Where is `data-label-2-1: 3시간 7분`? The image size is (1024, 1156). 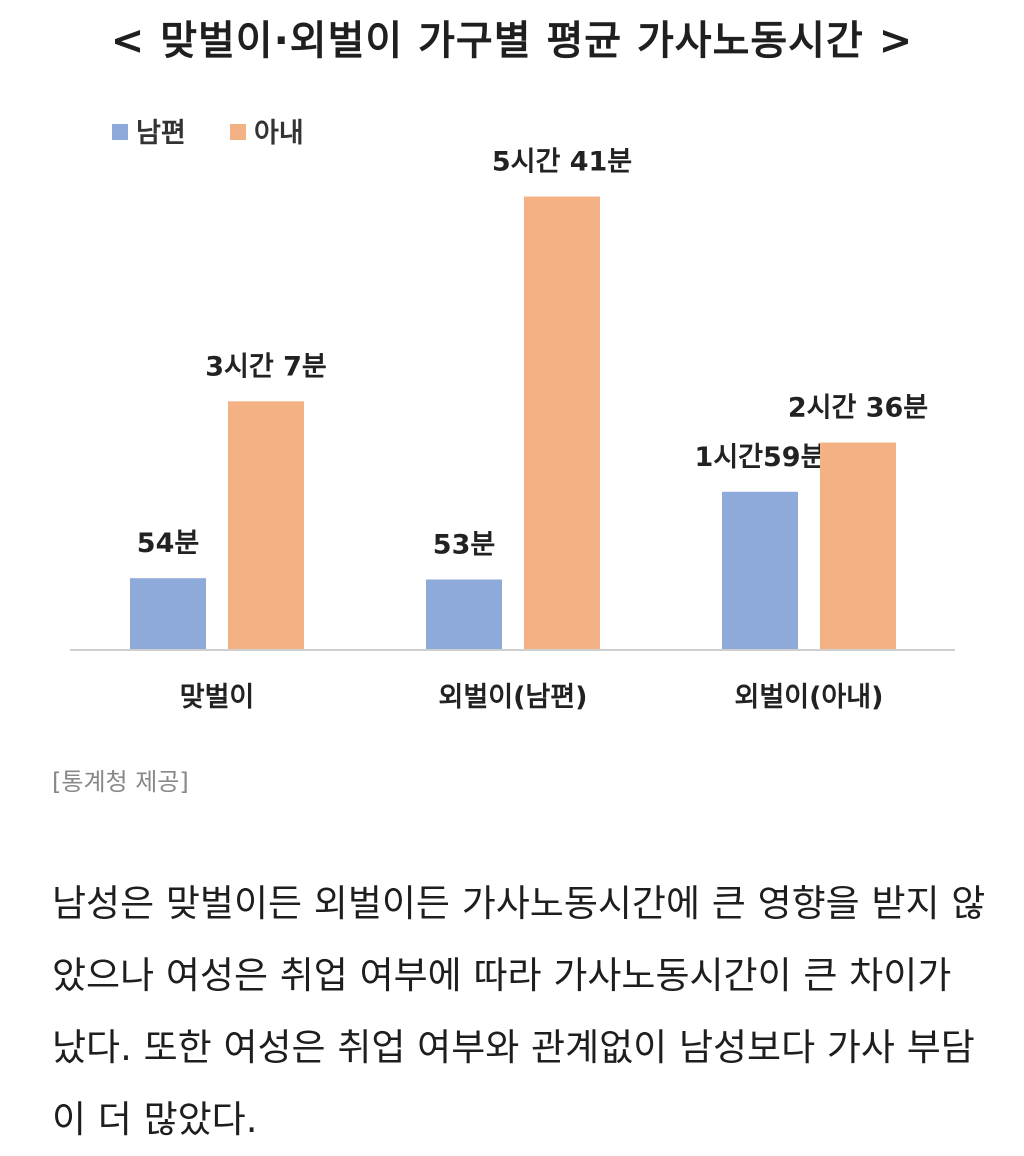
data-label-2-1: 3시간 7분 is located at coordinates (266, 366).